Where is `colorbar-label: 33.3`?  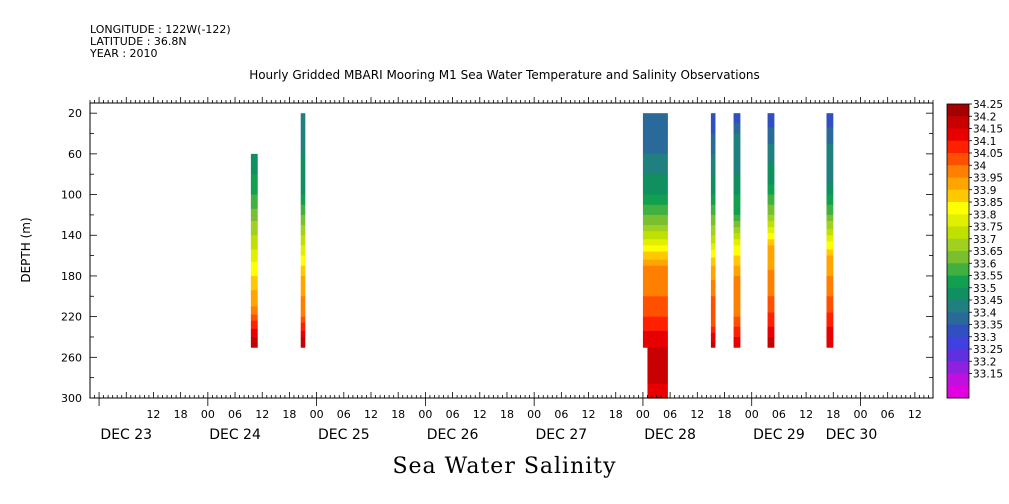
colorbar-label: 33.3 is located at coordinates (984, 338).